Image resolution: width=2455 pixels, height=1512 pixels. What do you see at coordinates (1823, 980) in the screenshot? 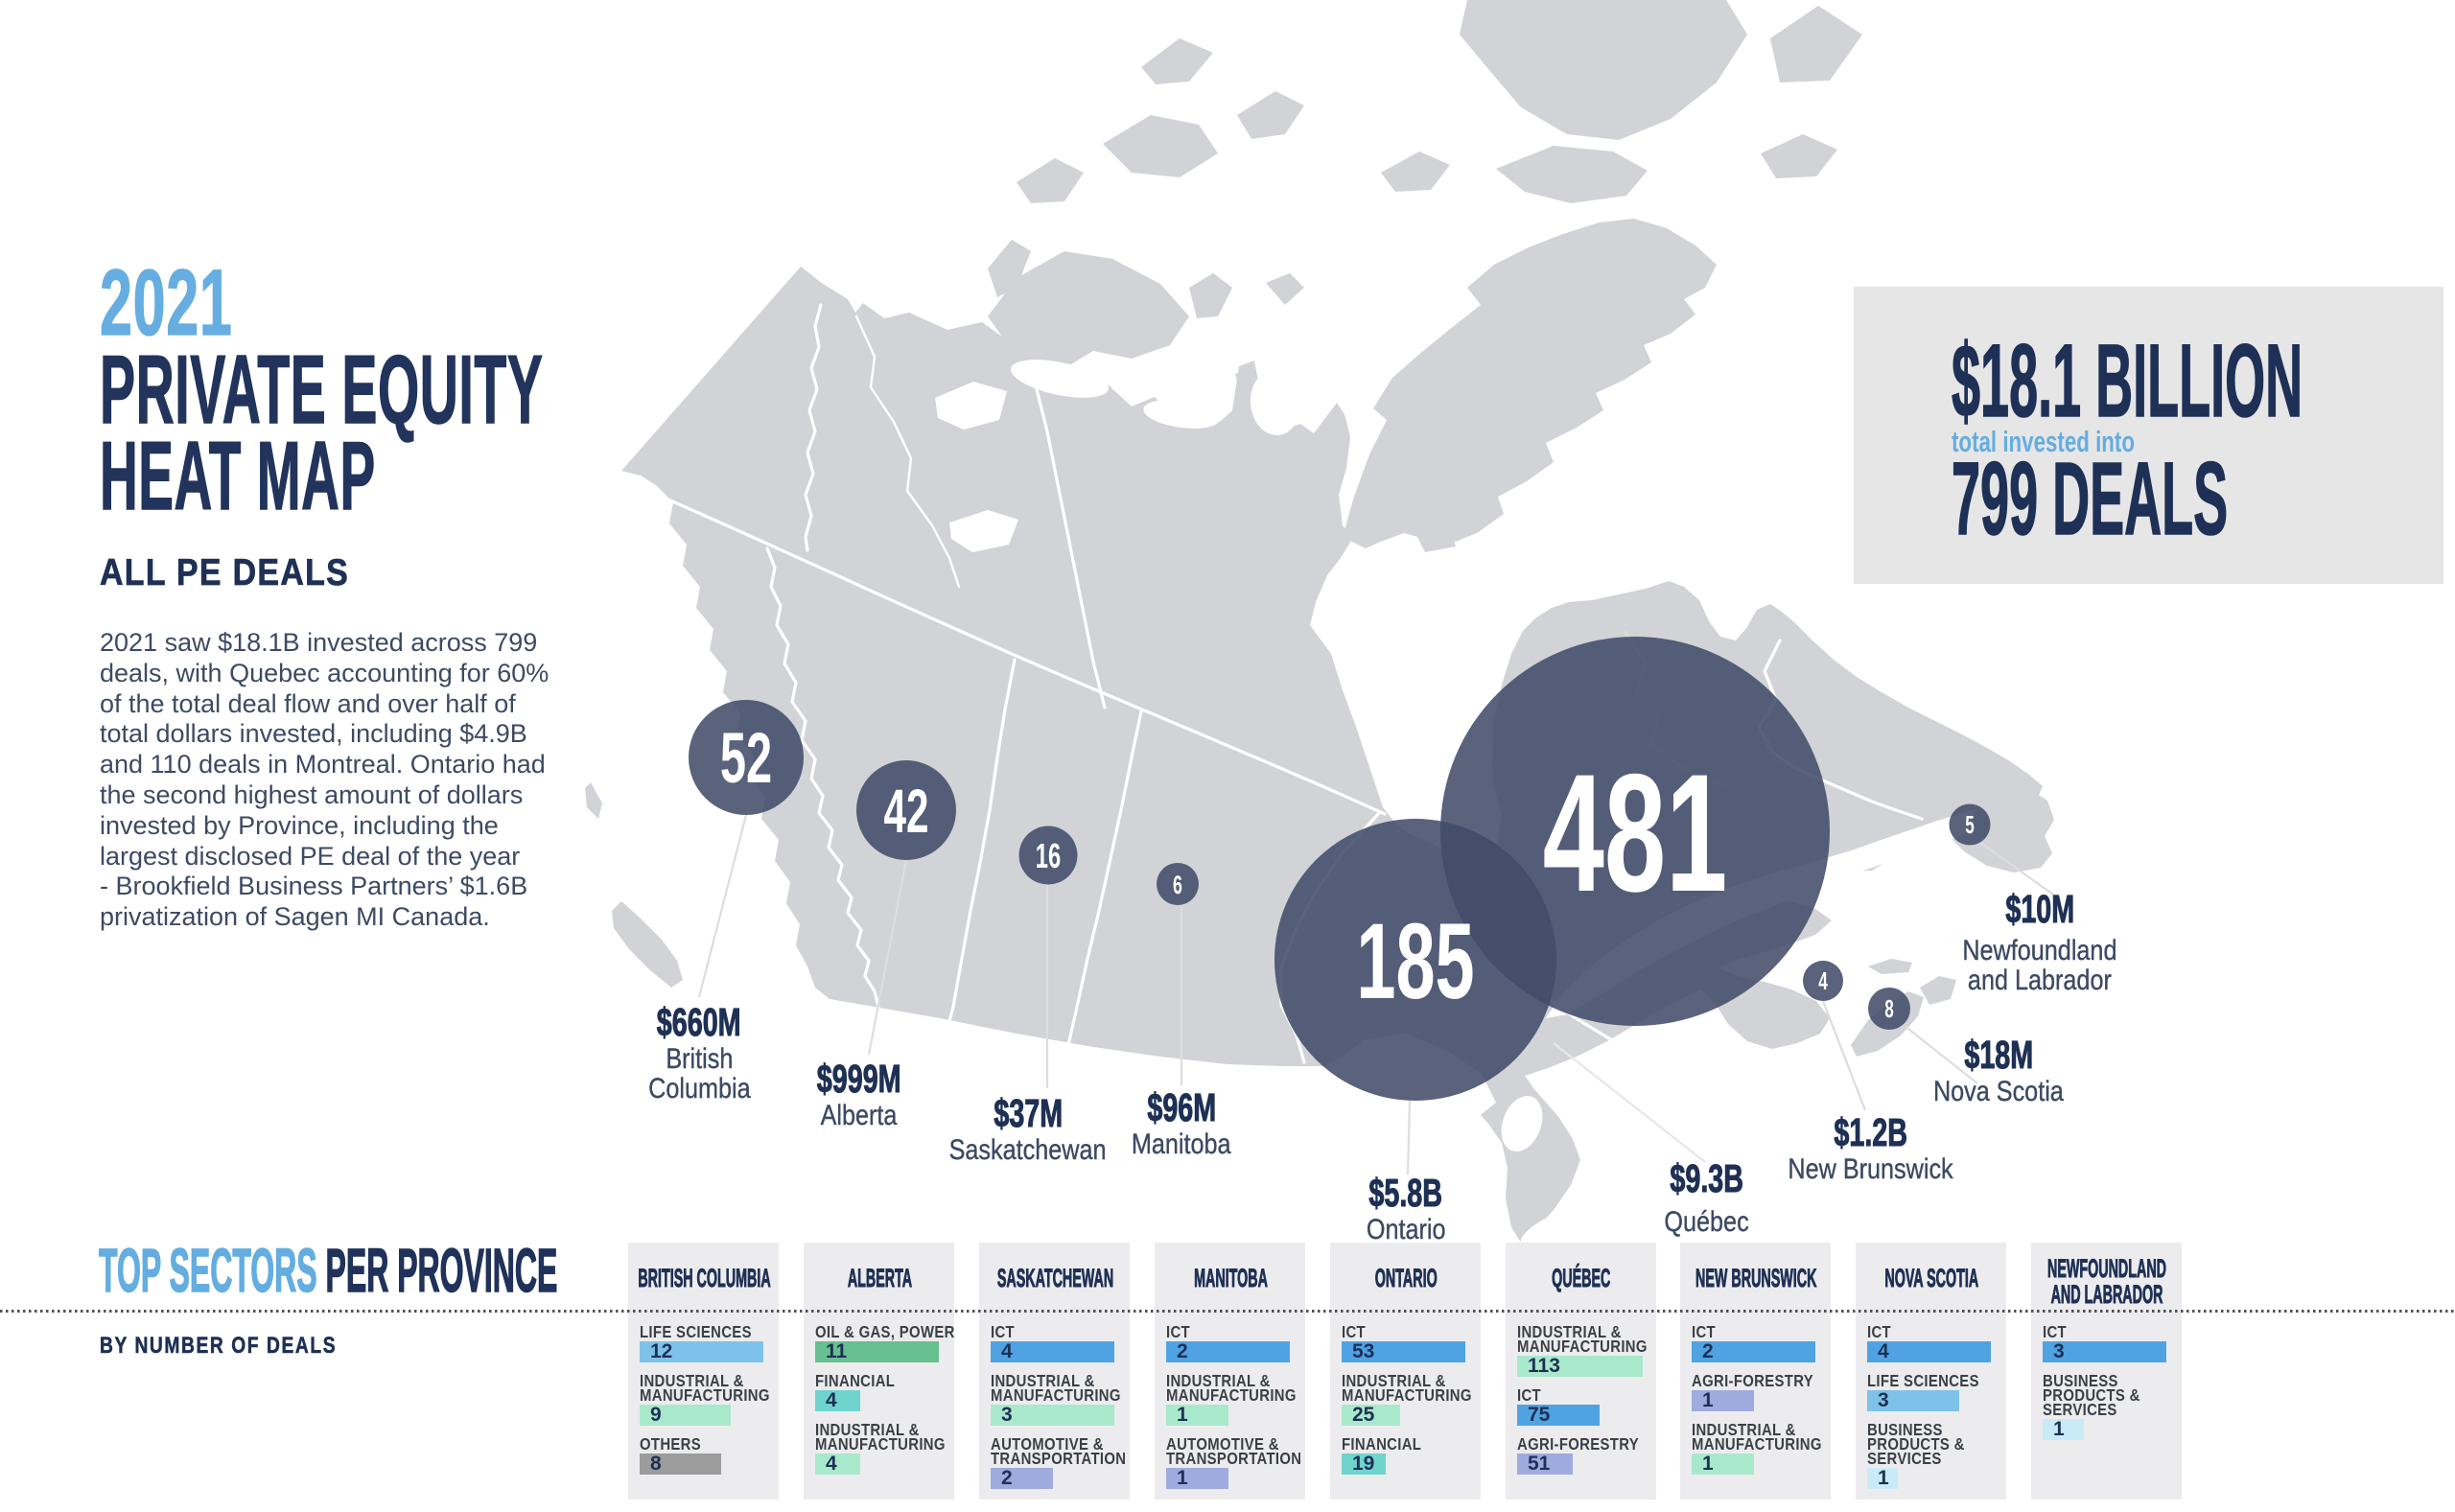
I see `svg-text: 4` at bounding box center [1823, 980].